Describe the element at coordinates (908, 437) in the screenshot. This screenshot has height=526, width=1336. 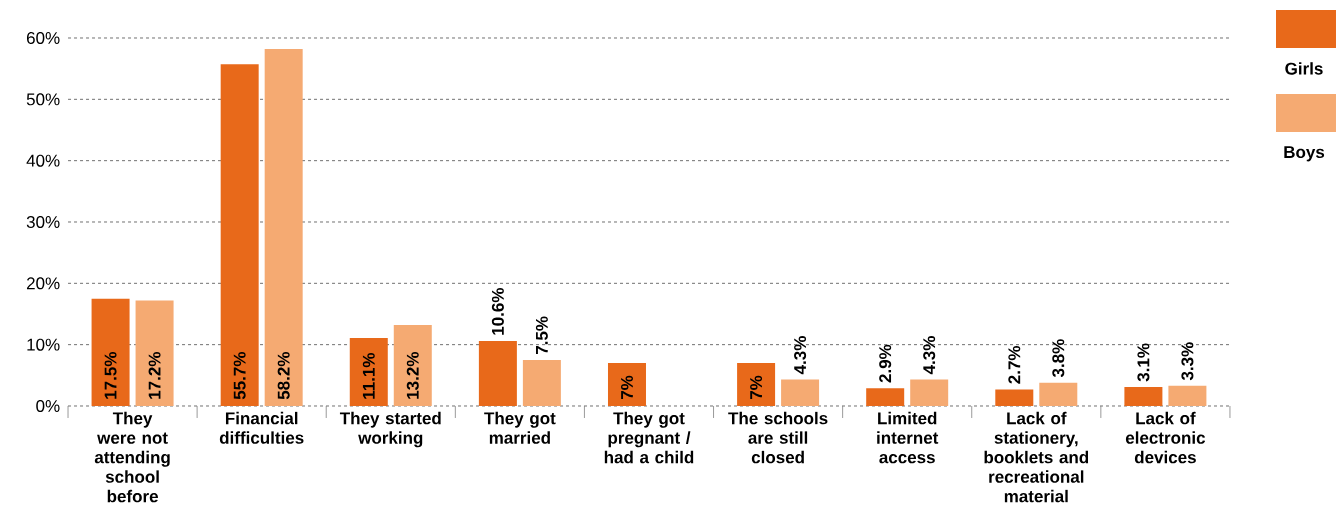
I see `x-tick-label: Limited internet access` at that location.